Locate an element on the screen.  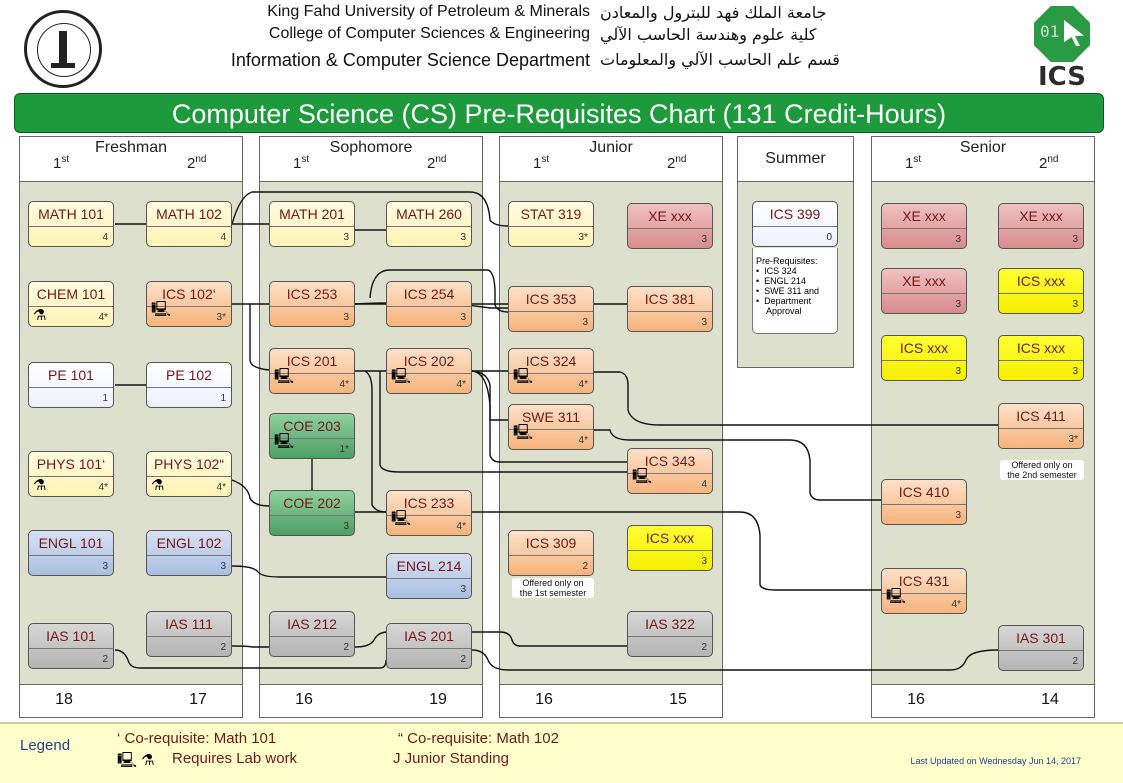
course-credits: 0 is located at coordinates (829, 237).